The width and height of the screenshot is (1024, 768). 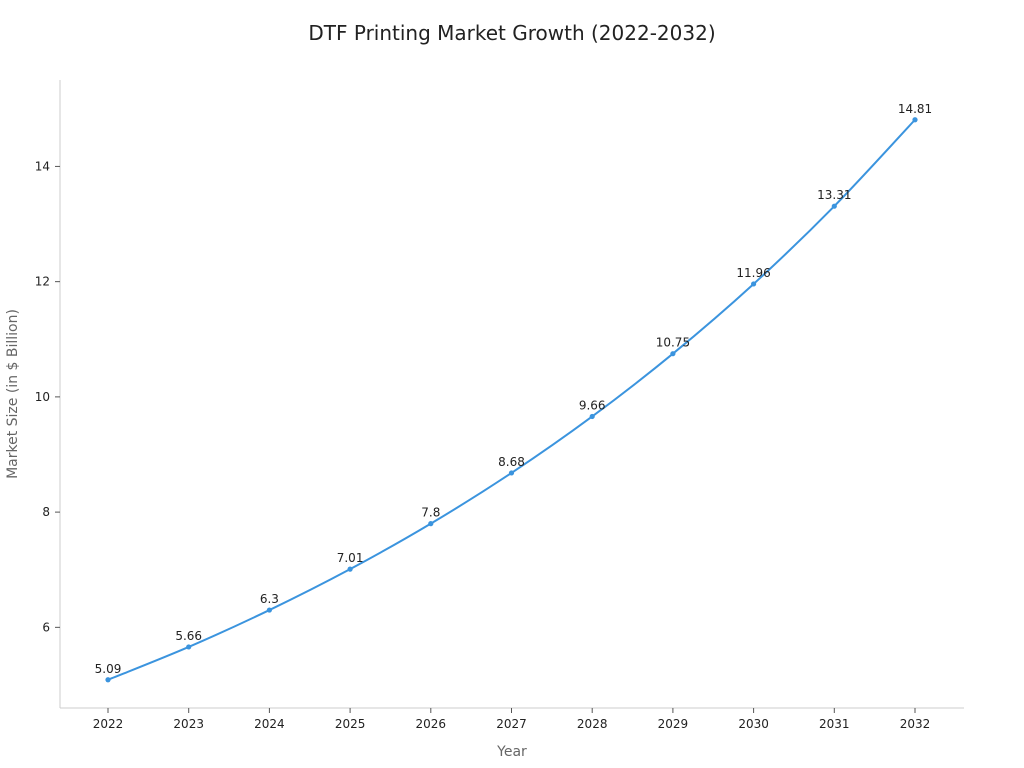 What do you see at coordinates (915, 724) in the screenshot?
I see `x-tick-label: 2032` at bounding box center [915, 724].